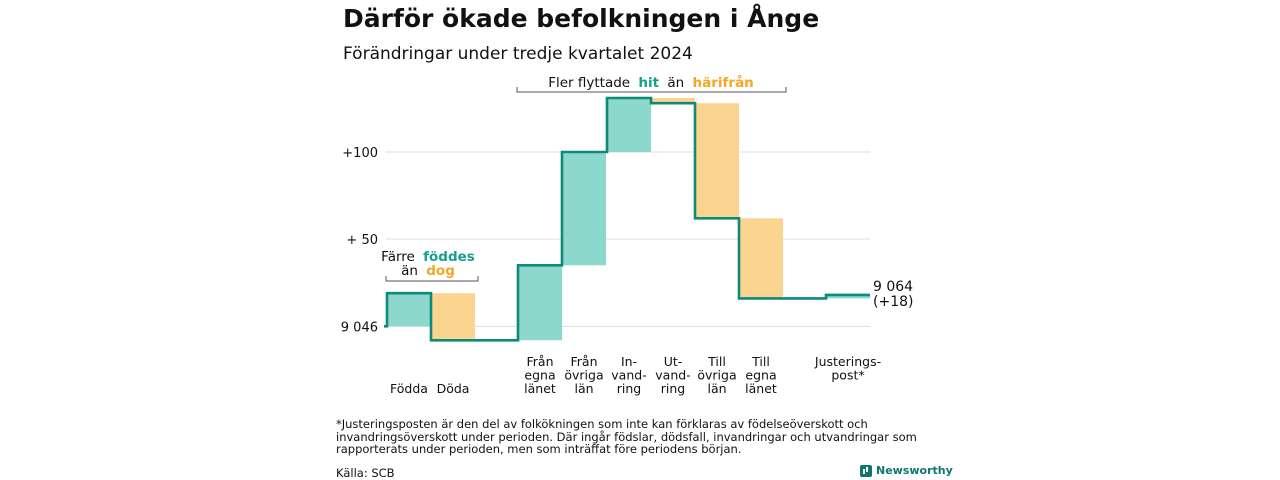 The width and height of the screenshot is (1280, 480). I want to click on svg-text: Färre föddes, so click(428, 257).